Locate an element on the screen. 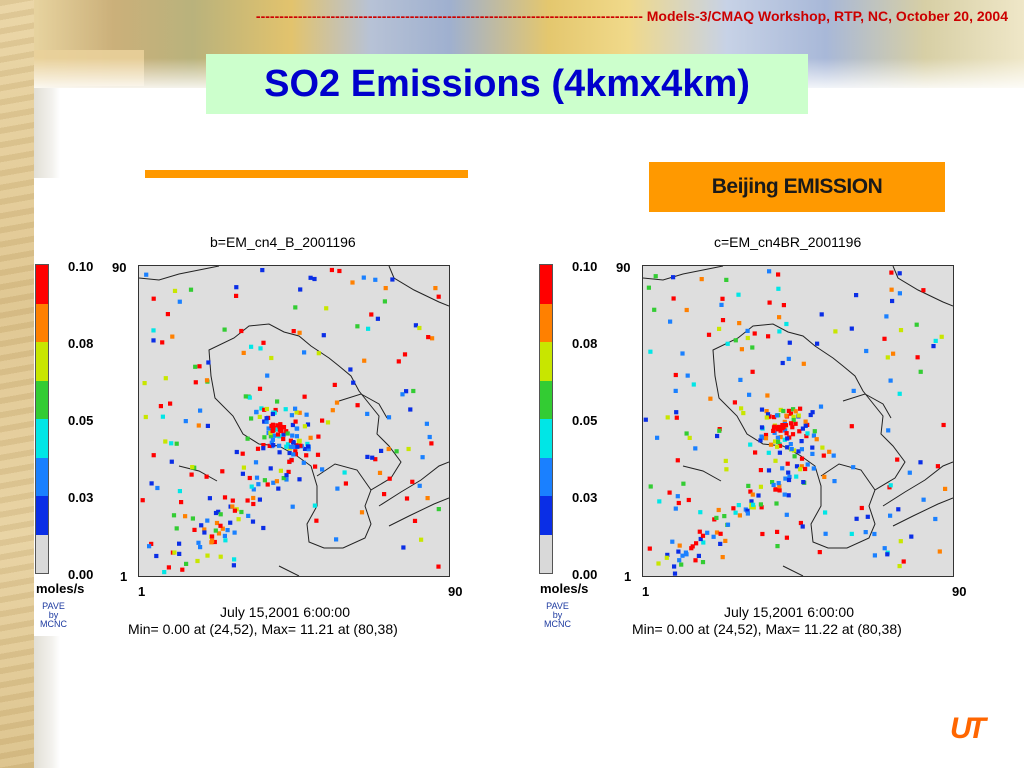 This screenshot has height=768, width=1024. emission-map is located at coordinates (798, 421).